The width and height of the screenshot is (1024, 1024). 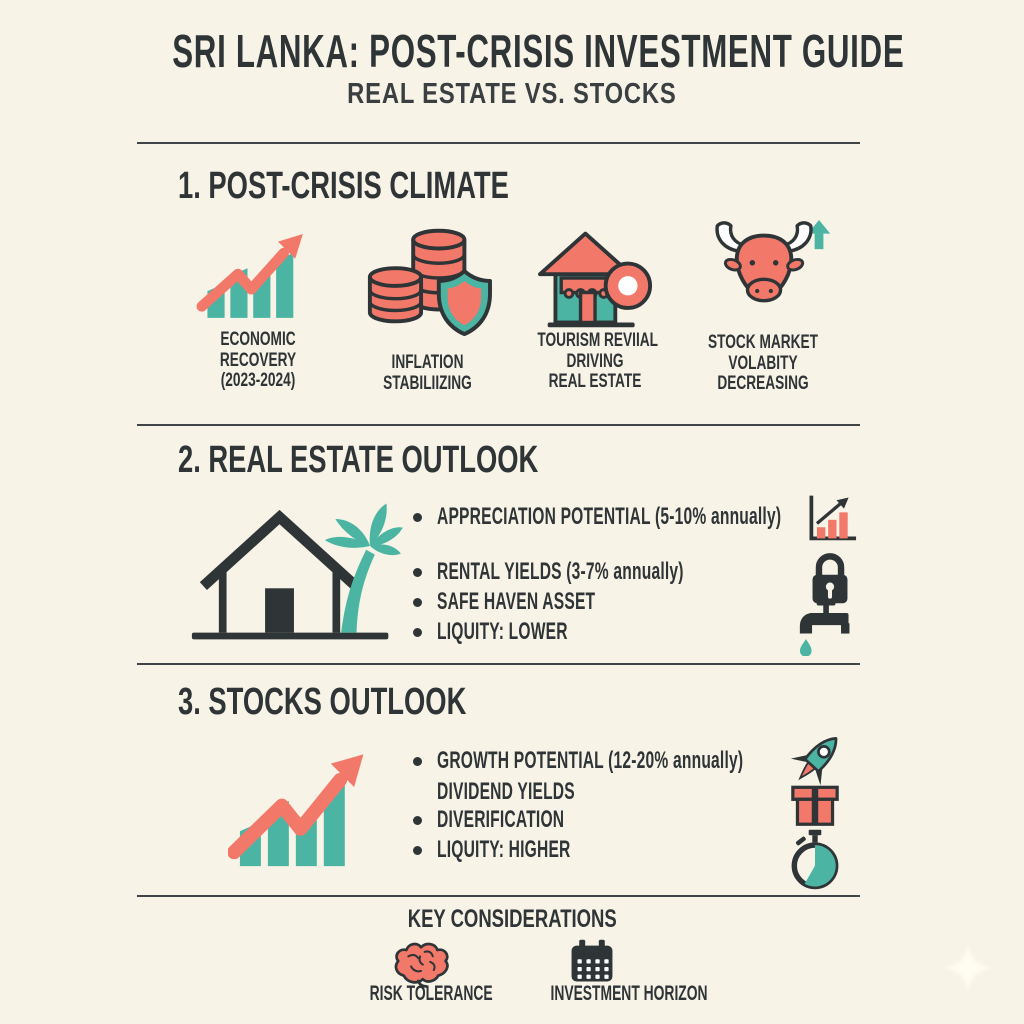 I want to click on bullet-row: DIVIDEND YIELDS, so click(x=531, y=791).